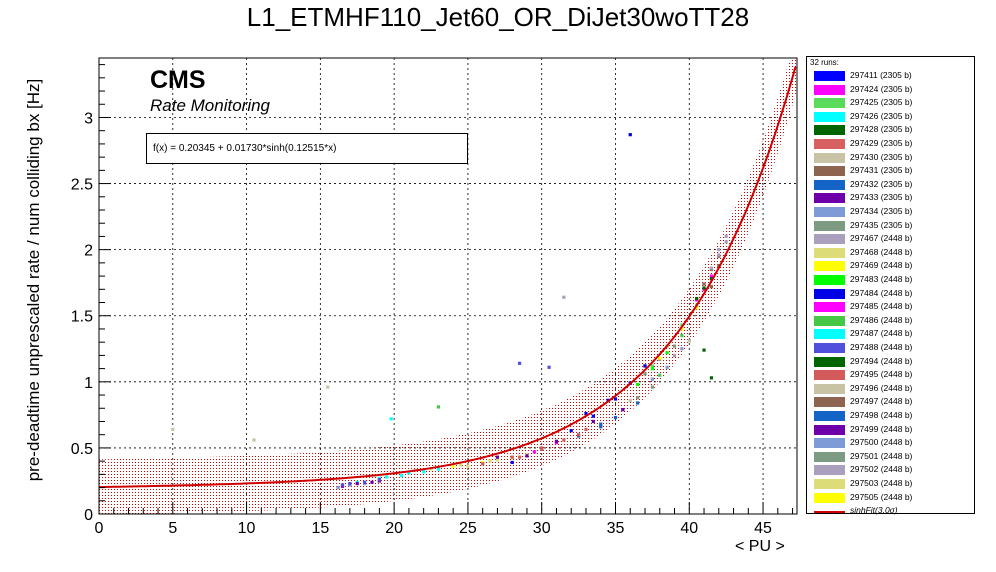  Describe the element at coordinates (890, 184) in the screenshot. I see `legend-item: 297432 (2305 b)` at that location.